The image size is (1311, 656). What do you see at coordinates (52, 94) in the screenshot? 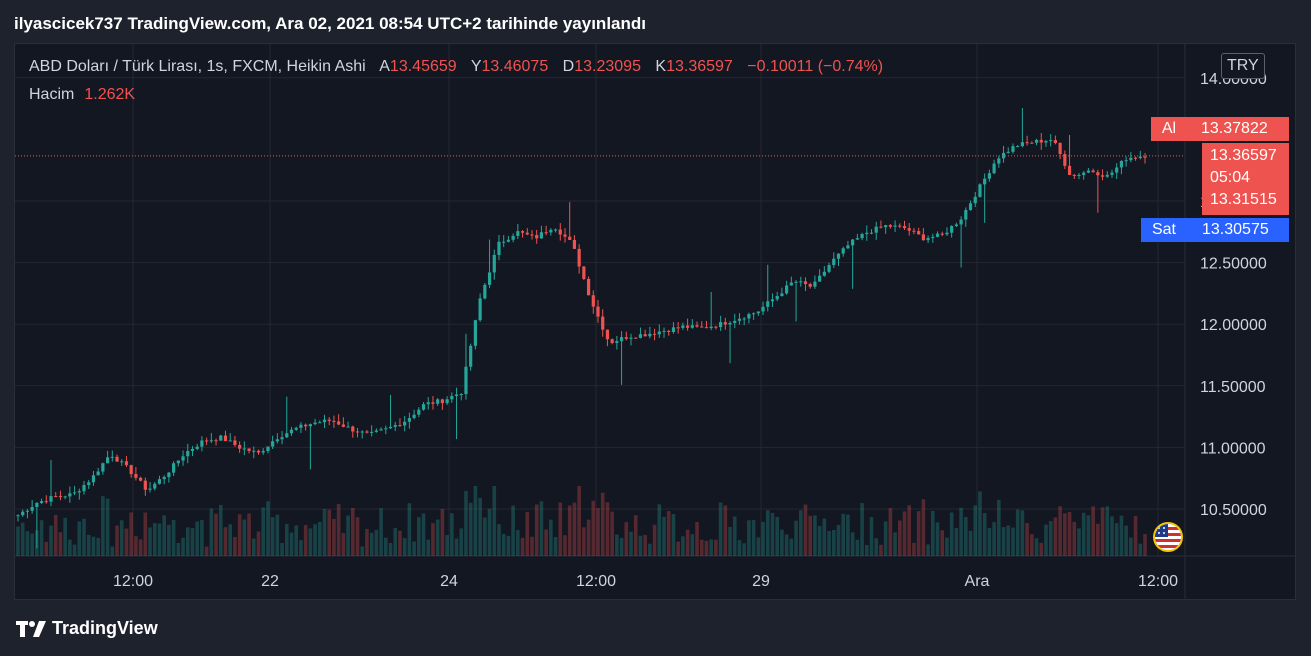
I see `volume-label: Hacim` at bounding box center [52, 94].